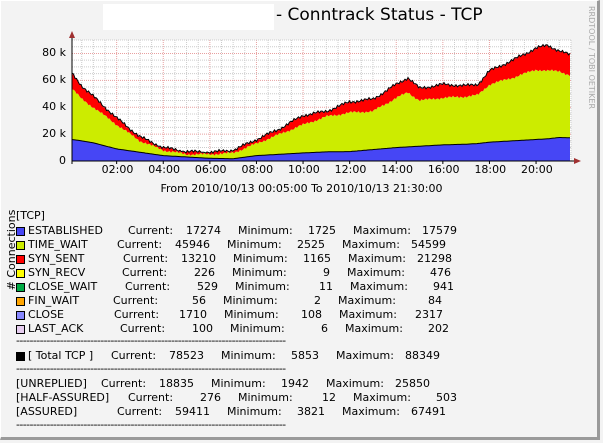  I want to click on legend-header: [TCP], so click(30, 215).